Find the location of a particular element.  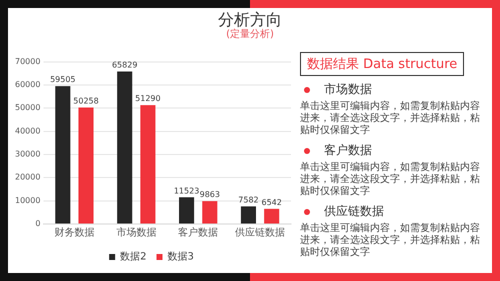

y-tick-label: 20000 is located at coordinates (27, 177).